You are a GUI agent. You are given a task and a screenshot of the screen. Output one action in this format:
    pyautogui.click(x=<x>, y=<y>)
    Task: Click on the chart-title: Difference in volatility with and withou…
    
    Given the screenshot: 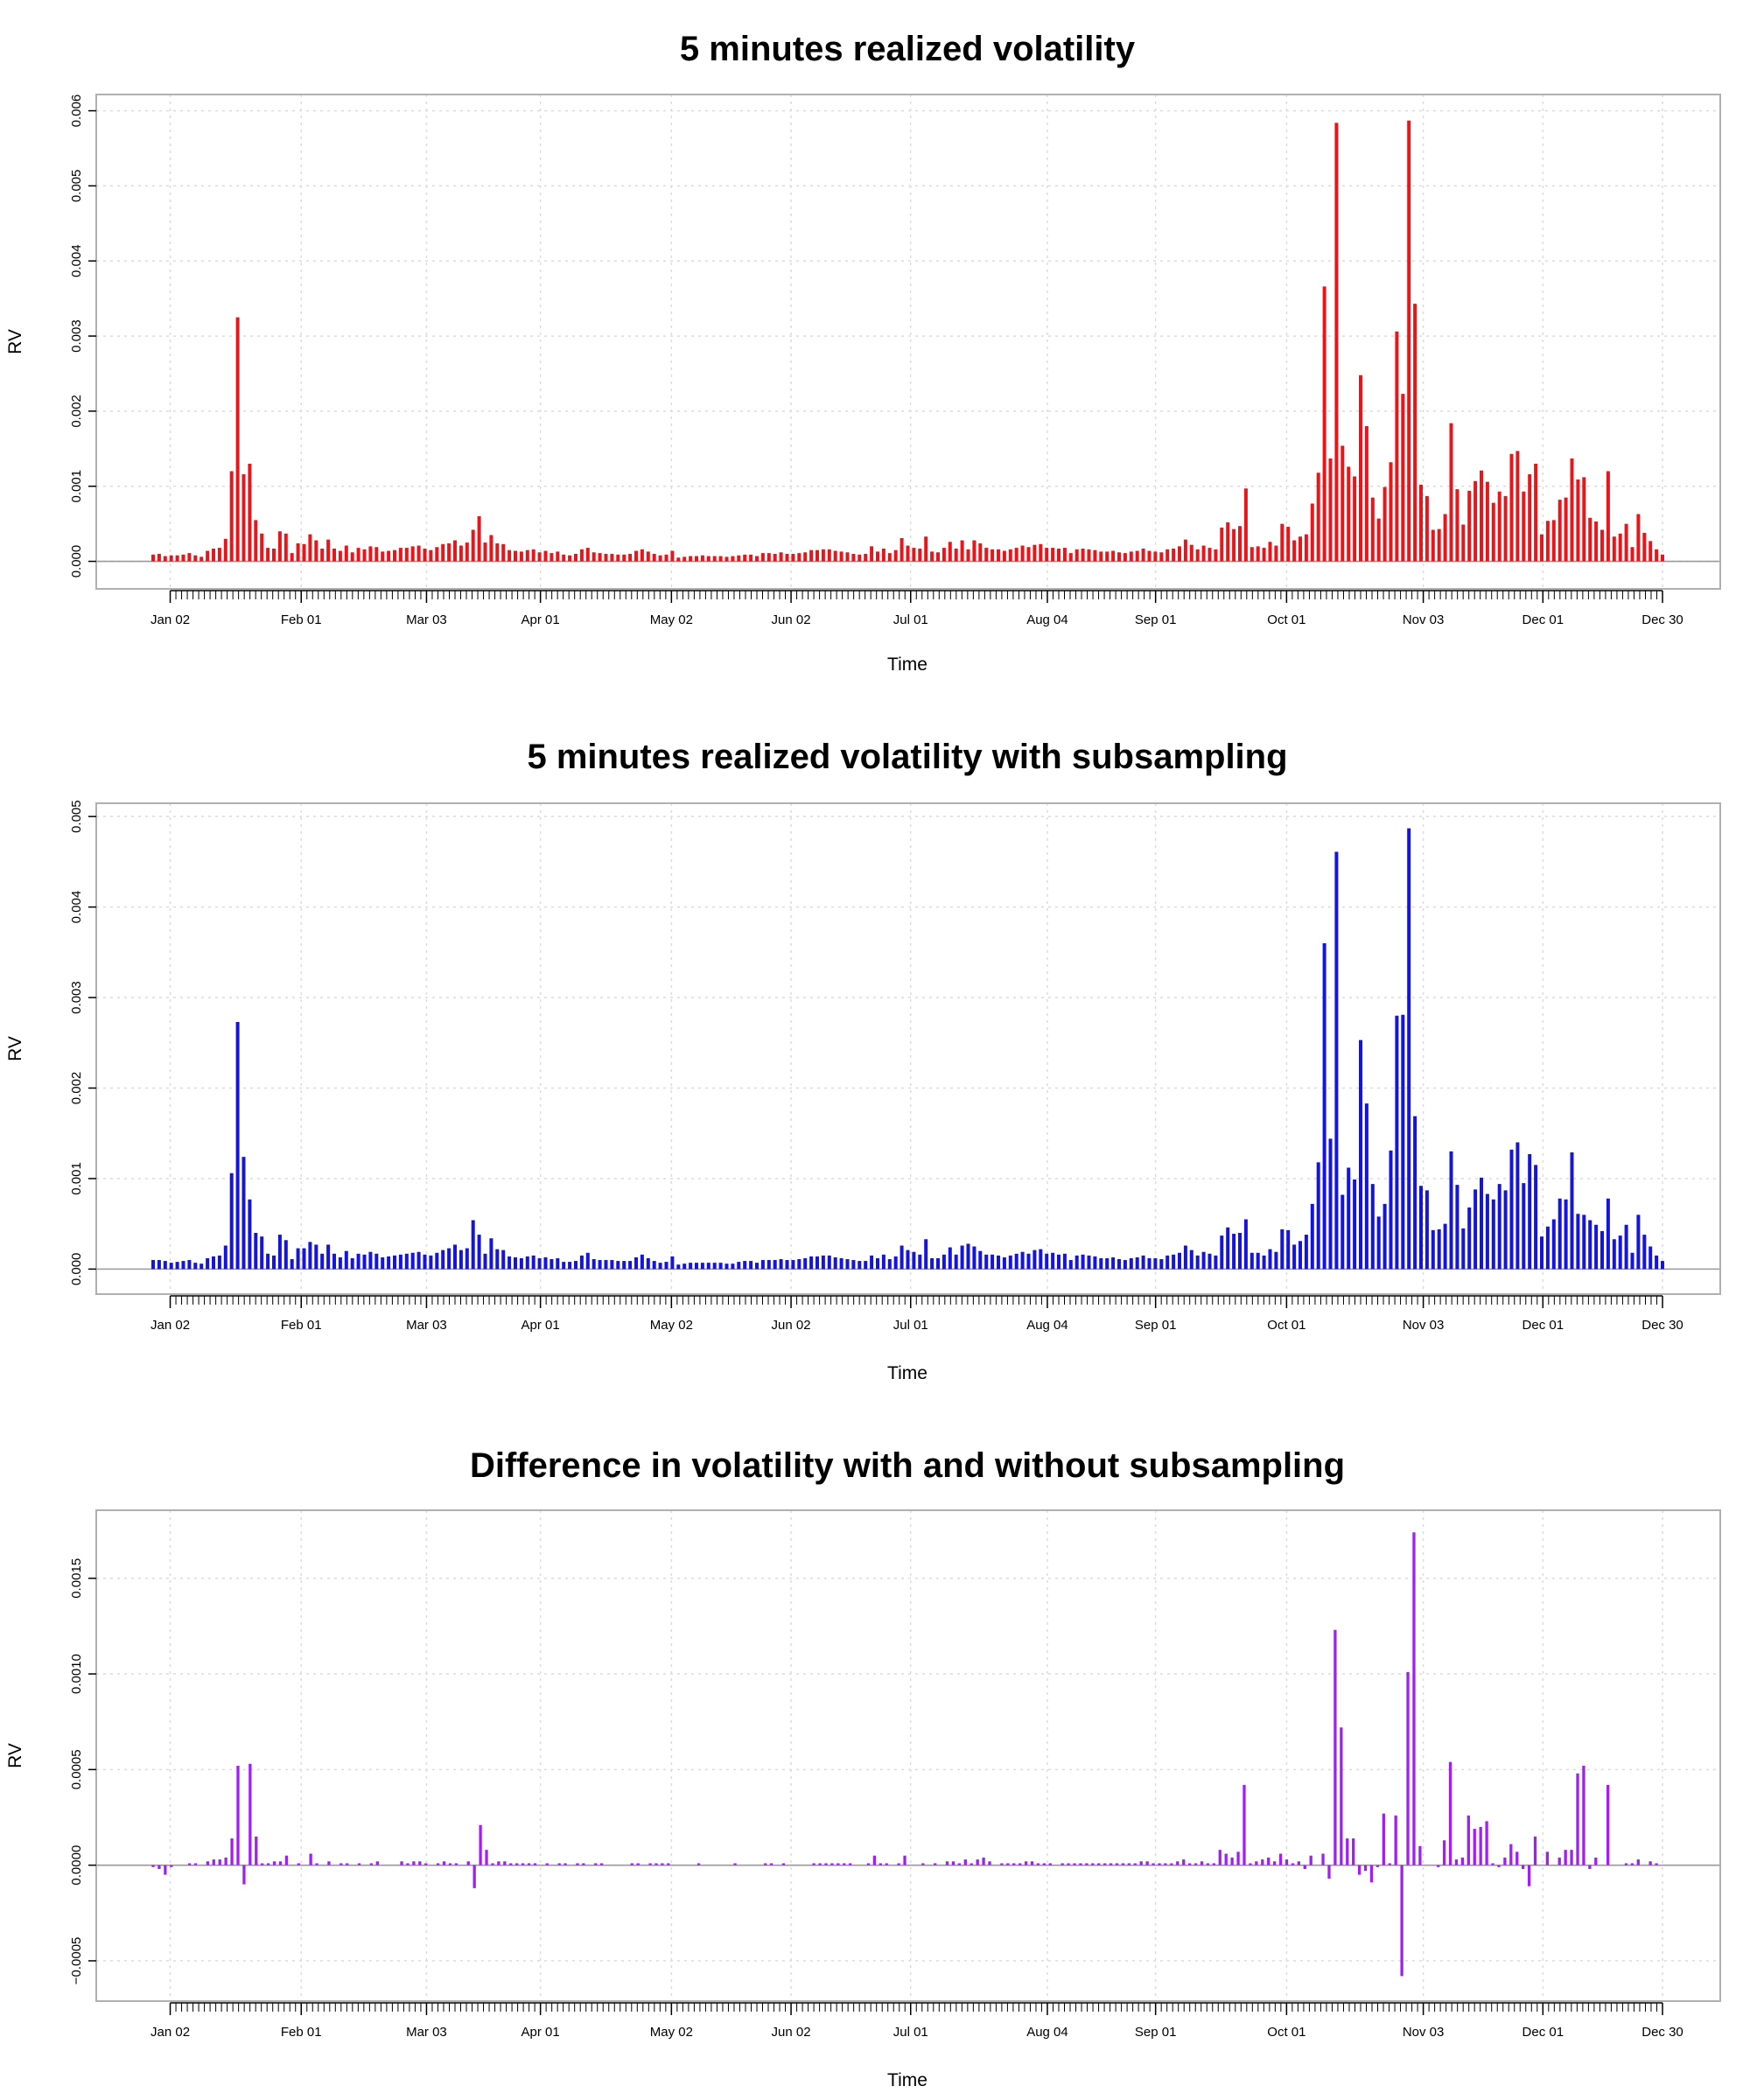 What is the action you would take?
    pyautogui.click(x=907, y=1465)
    